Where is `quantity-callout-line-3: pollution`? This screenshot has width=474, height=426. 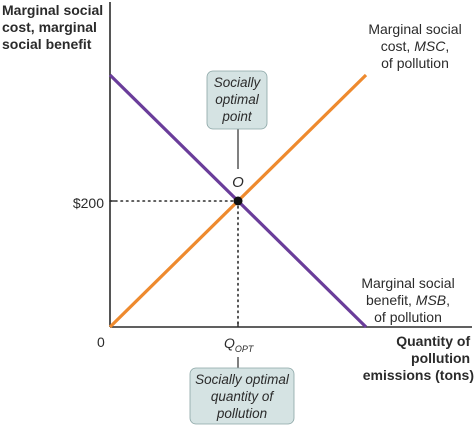 quantity-callout-line-3: pollution is located at coordinates (241, 413).